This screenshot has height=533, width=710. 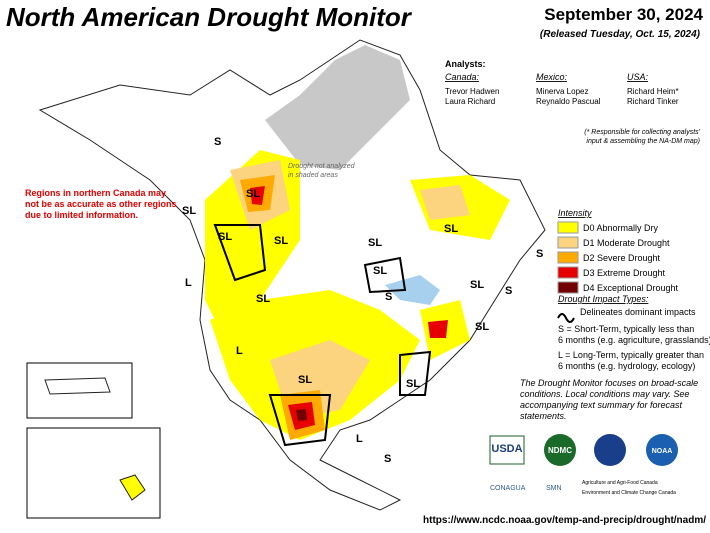 I want to click on usda-logo, so click(x=507, y=450).